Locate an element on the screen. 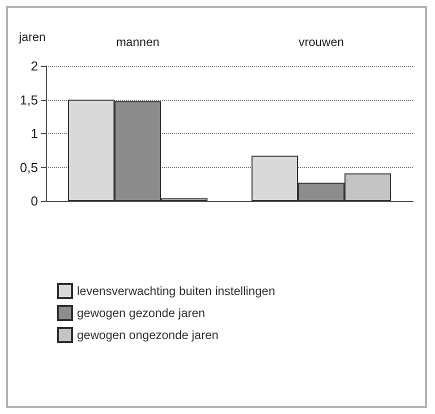  y-axis-title: jaren is located at coordinates (32, 37).